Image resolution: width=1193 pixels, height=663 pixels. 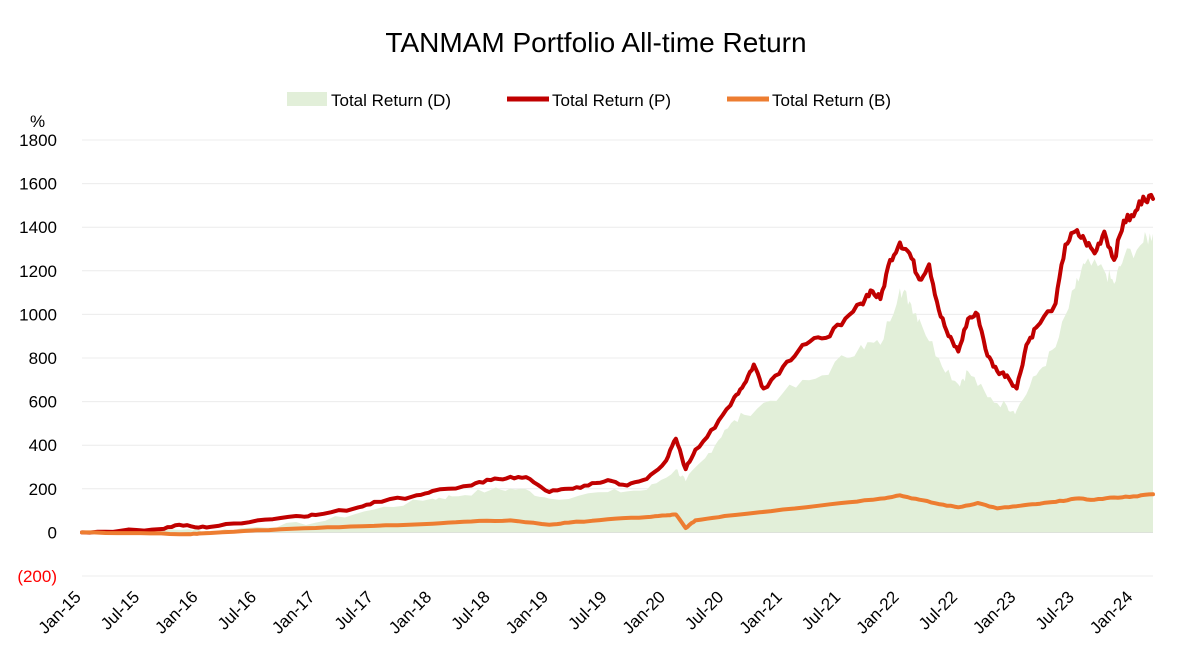 I want to click on legend-swatch-d, so click(x=307, y=99).